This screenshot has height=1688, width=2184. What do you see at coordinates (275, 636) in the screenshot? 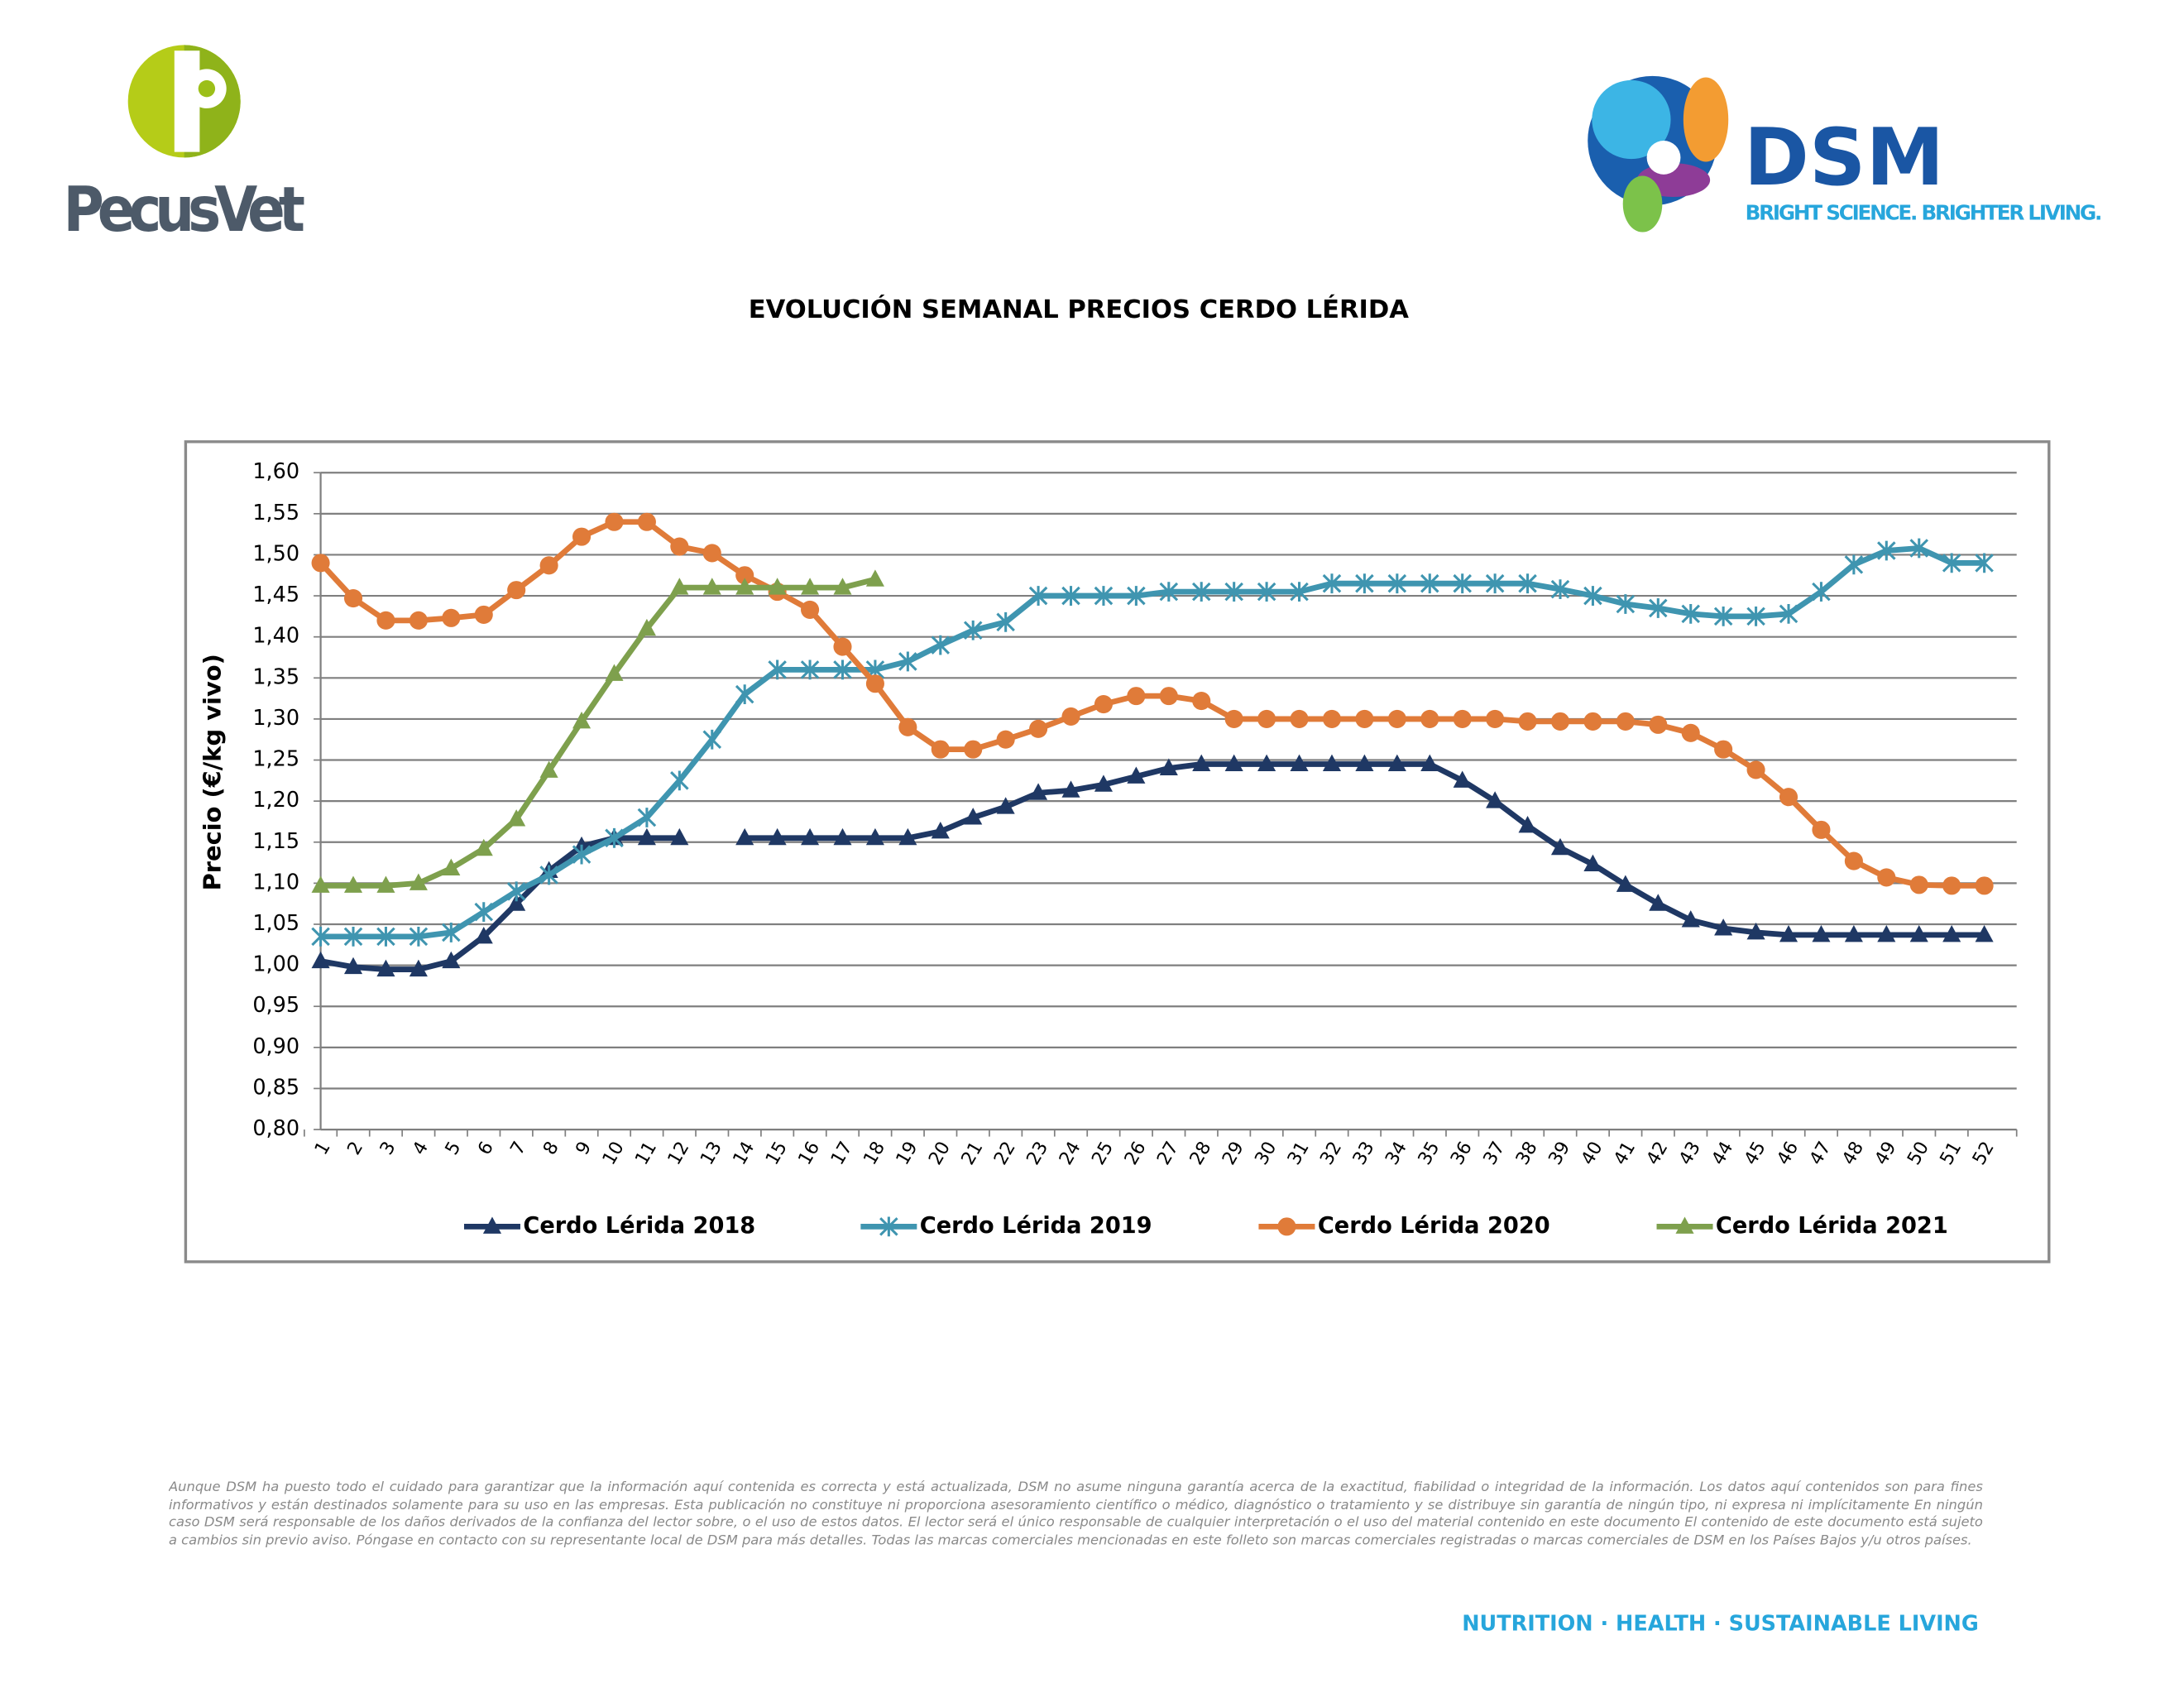
I see `y-tick-label: 1,40` at bounding box center [275, 636].